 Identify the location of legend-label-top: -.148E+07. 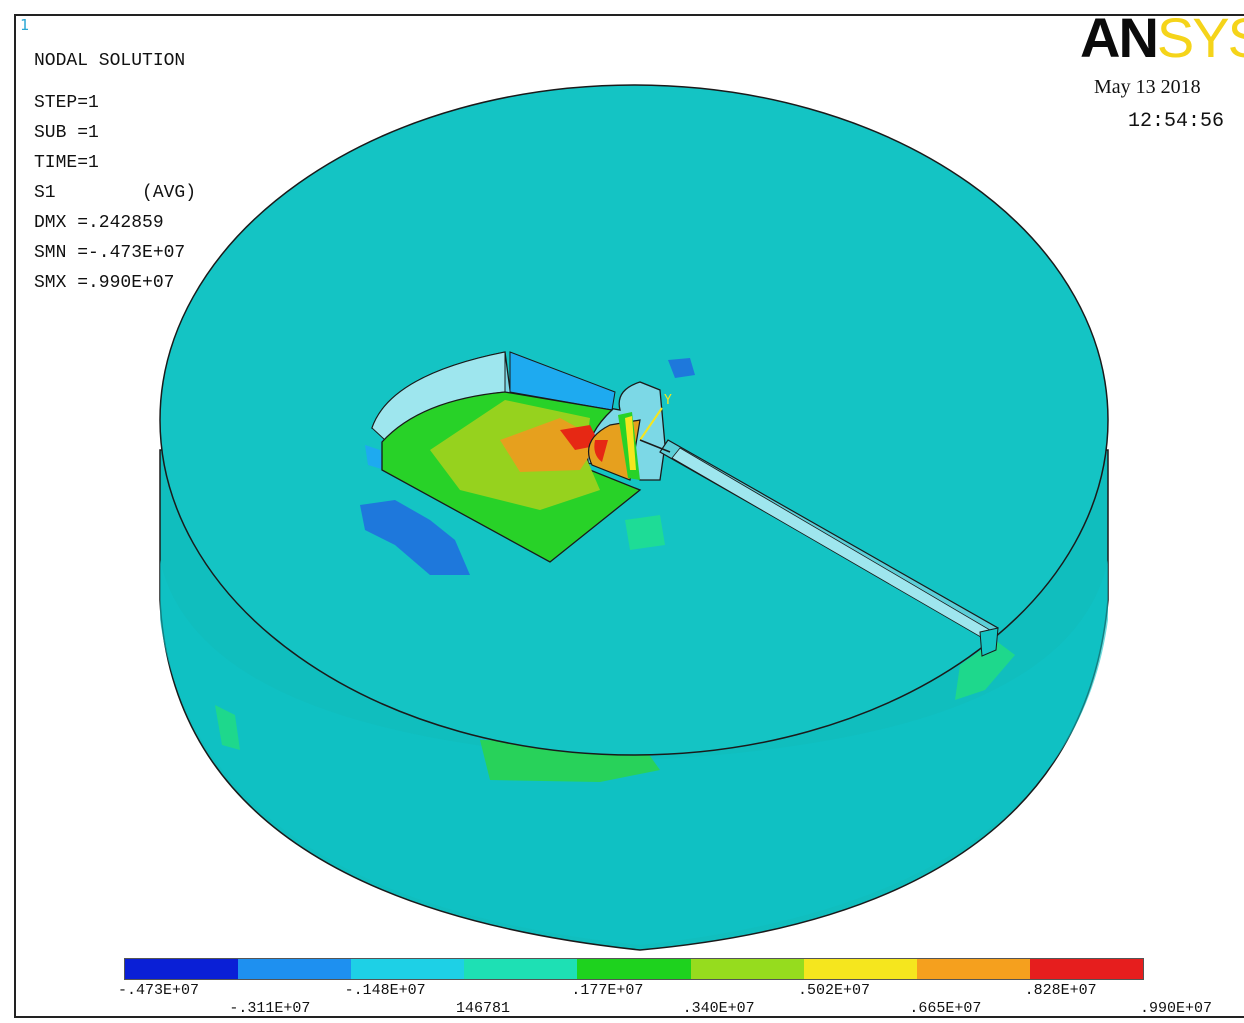
(385, 990).